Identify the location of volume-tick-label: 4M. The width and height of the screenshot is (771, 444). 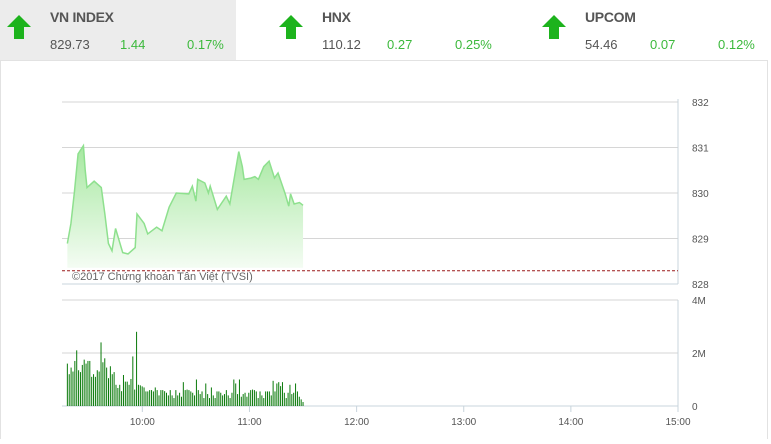
(699, 301).